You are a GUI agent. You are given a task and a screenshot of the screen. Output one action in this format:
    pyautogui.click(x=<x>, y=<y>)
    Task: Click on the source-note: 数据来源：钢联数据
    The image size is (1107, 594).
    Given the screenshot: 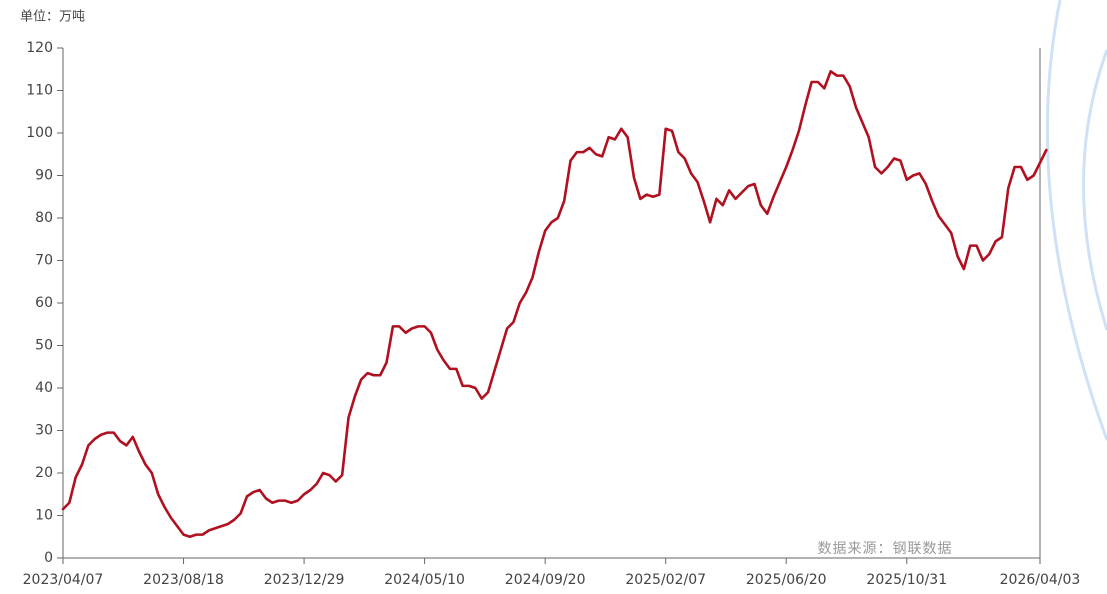 What is the action you would take?
    pyautogui.click(x=885, y=549)
    